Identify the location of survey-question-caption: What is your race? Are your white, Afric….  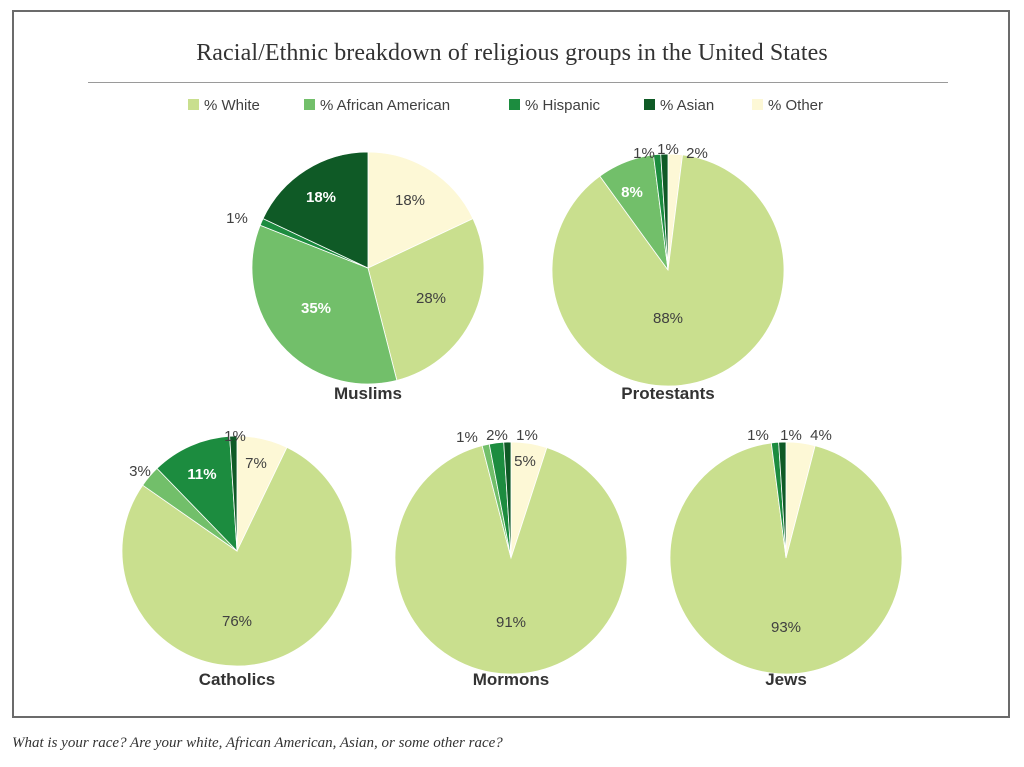
(257, 743).